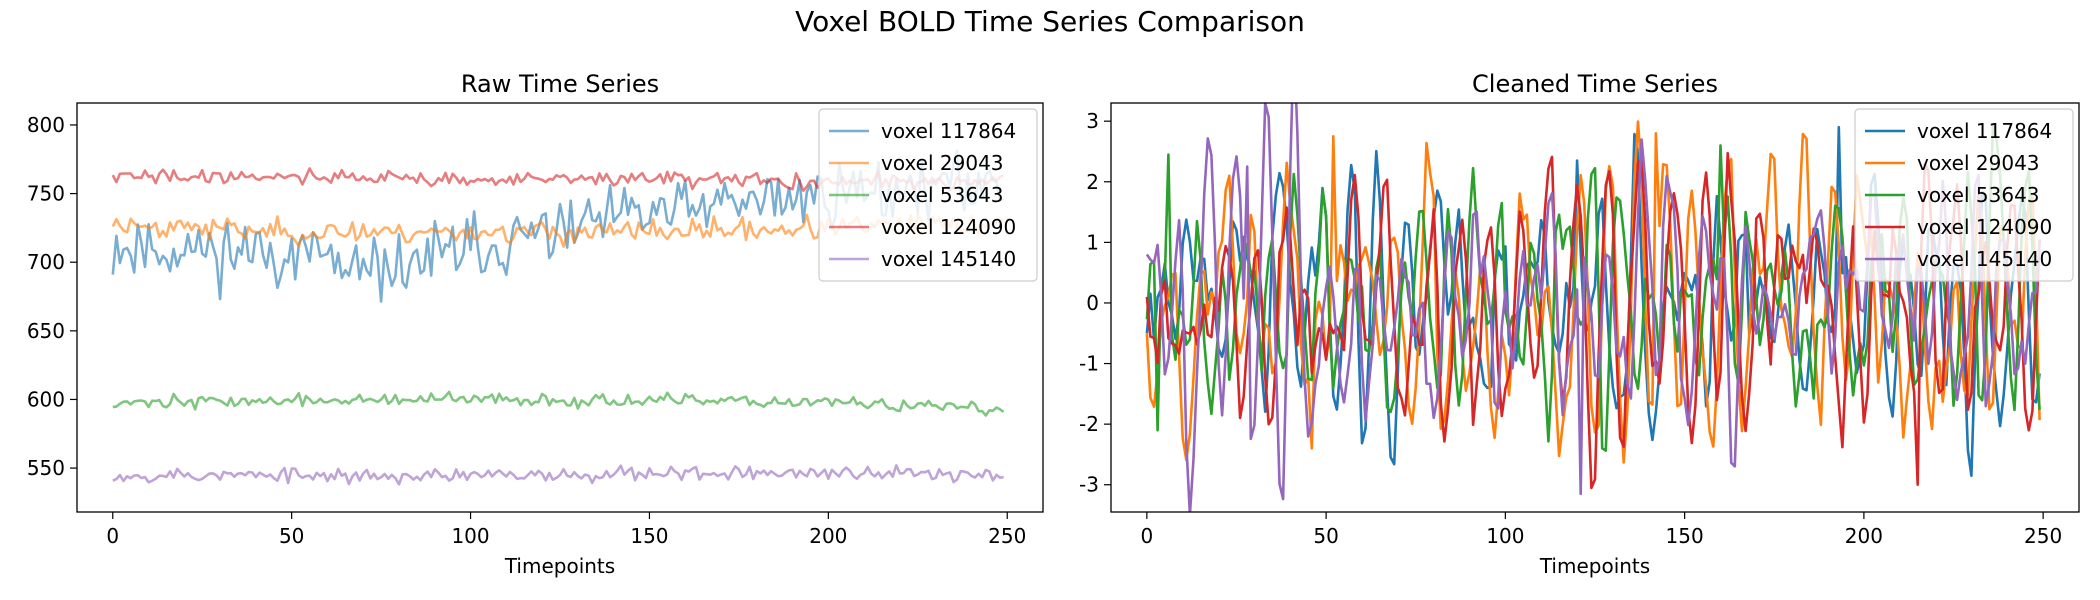 The height and width of the screenshot is (600, 2100). What do you see at coordinates (1092, 182) in the screenshot?
I see `y-tick-label: 2` at bounding box center [1092, 182].